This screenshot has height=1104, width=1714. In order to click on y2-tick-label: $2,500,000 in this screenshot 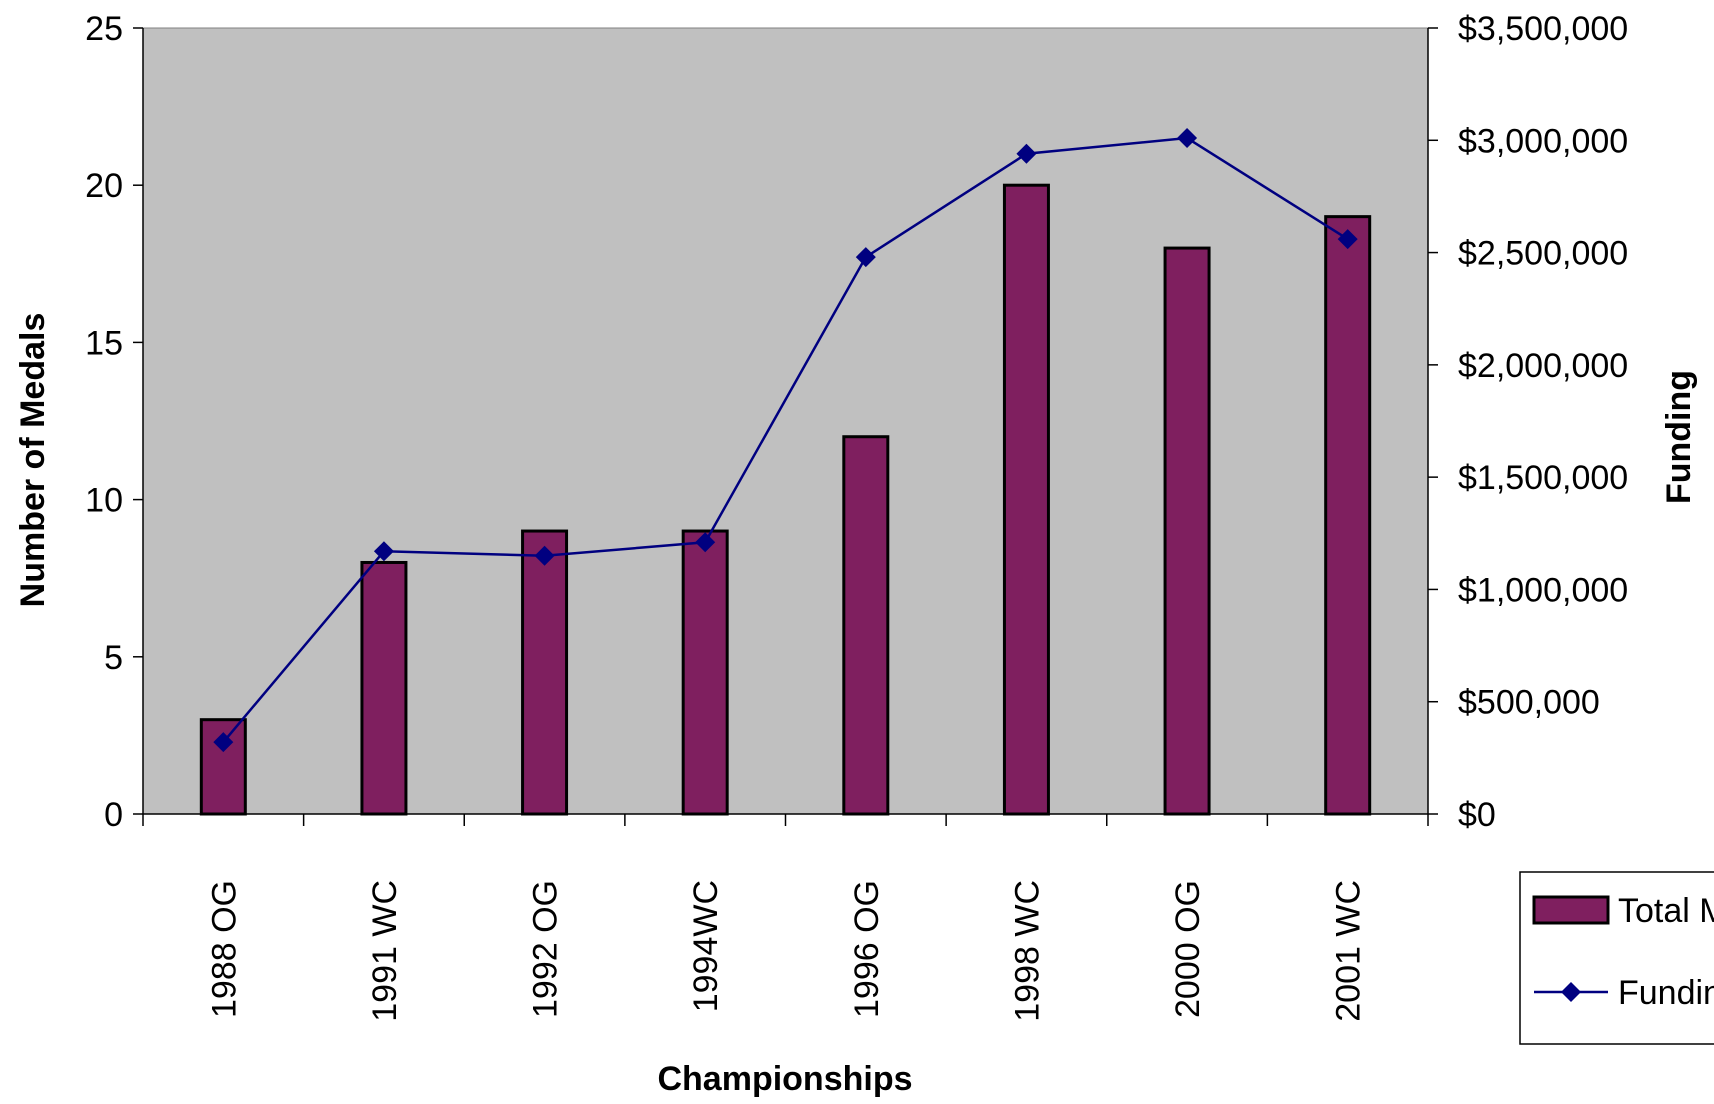, I will do `click(1543, 254)`.